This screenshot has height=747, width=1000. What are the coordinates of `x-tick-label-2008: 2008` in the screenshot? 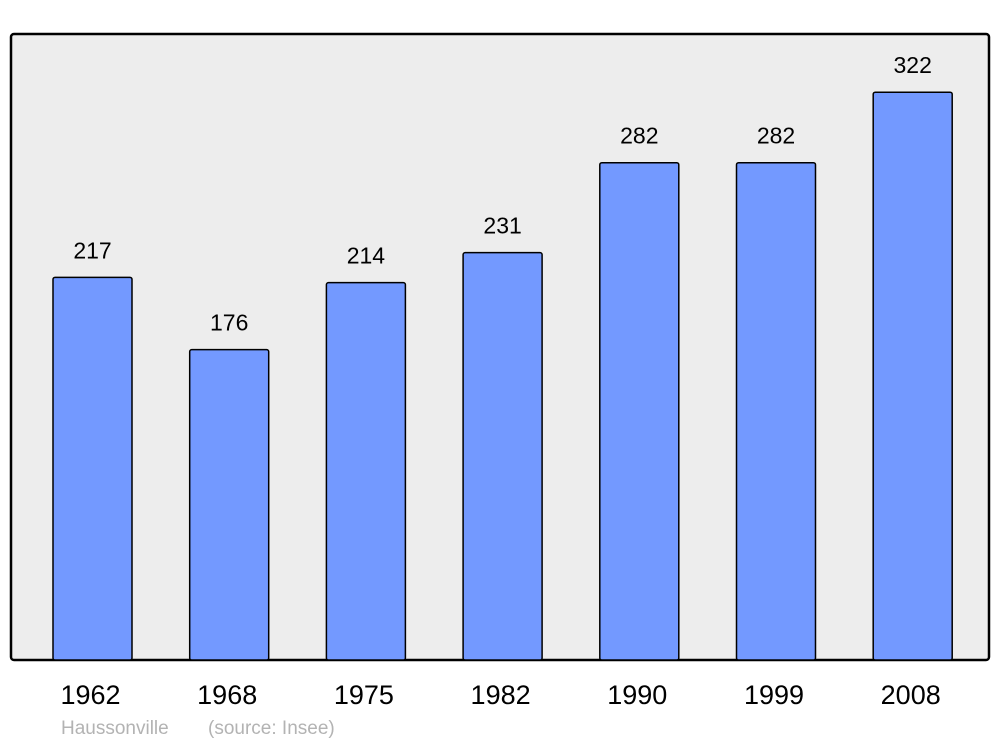 It's located at (911, 695).